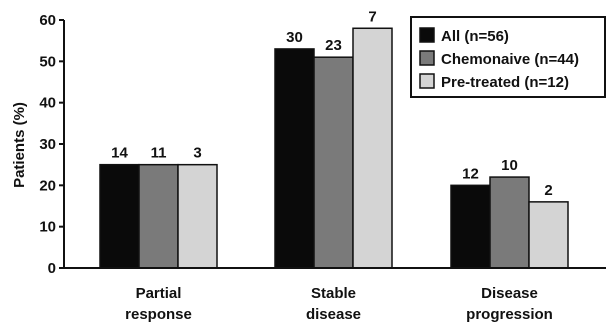 This screenshot has width=611, height=333. I want to click on bar-data-label: 23, so click(333, 45).